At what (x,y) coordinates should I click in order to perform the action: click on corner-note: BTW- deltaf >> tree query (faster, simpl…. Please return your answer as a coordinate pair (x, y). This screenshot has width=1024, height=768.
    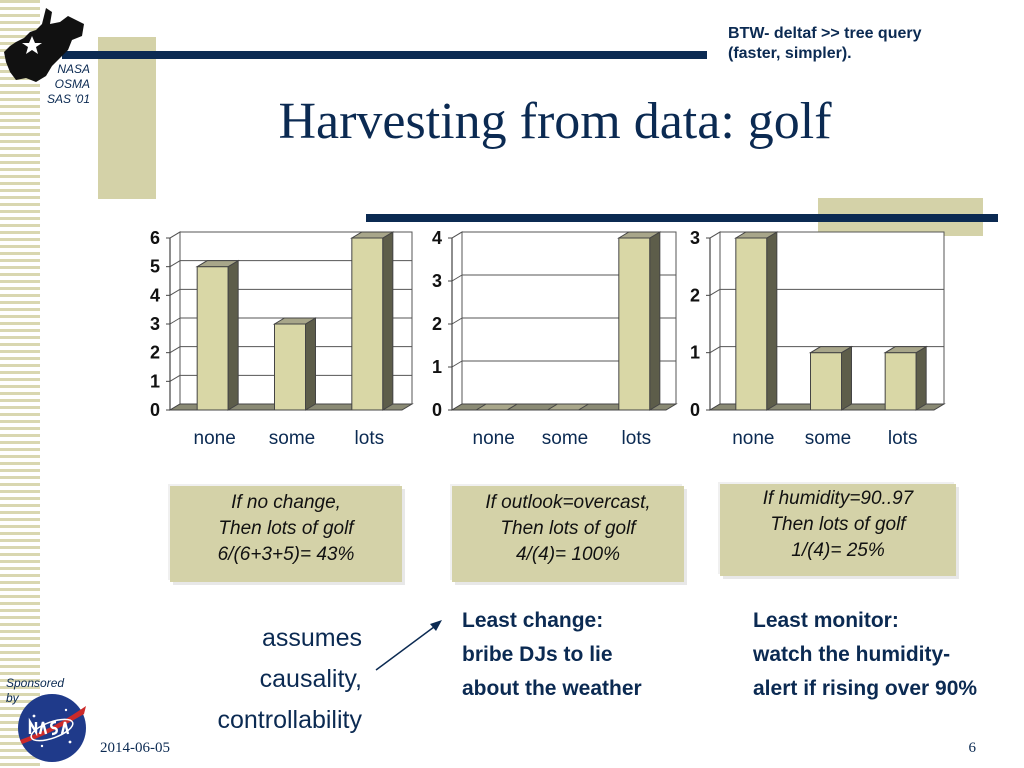
    Looking at the image, I should click on (873, 44).